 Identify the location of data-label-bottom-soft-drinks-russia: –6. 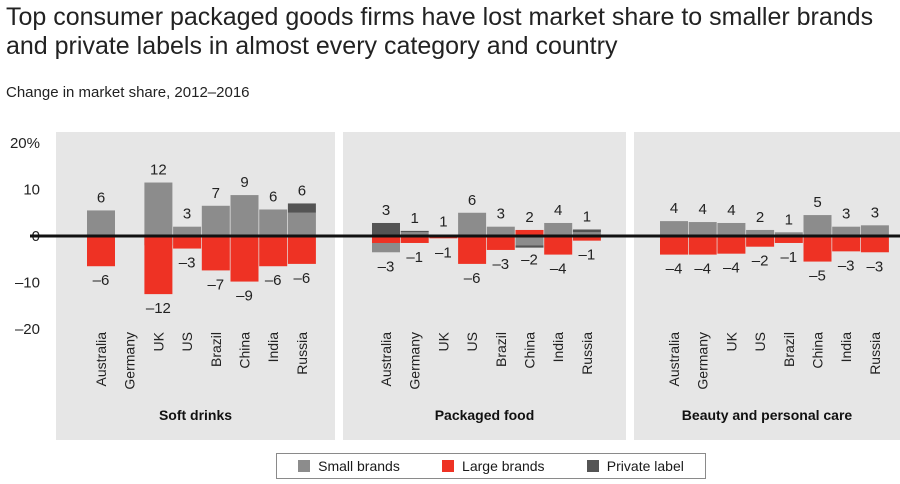
(302, 278).